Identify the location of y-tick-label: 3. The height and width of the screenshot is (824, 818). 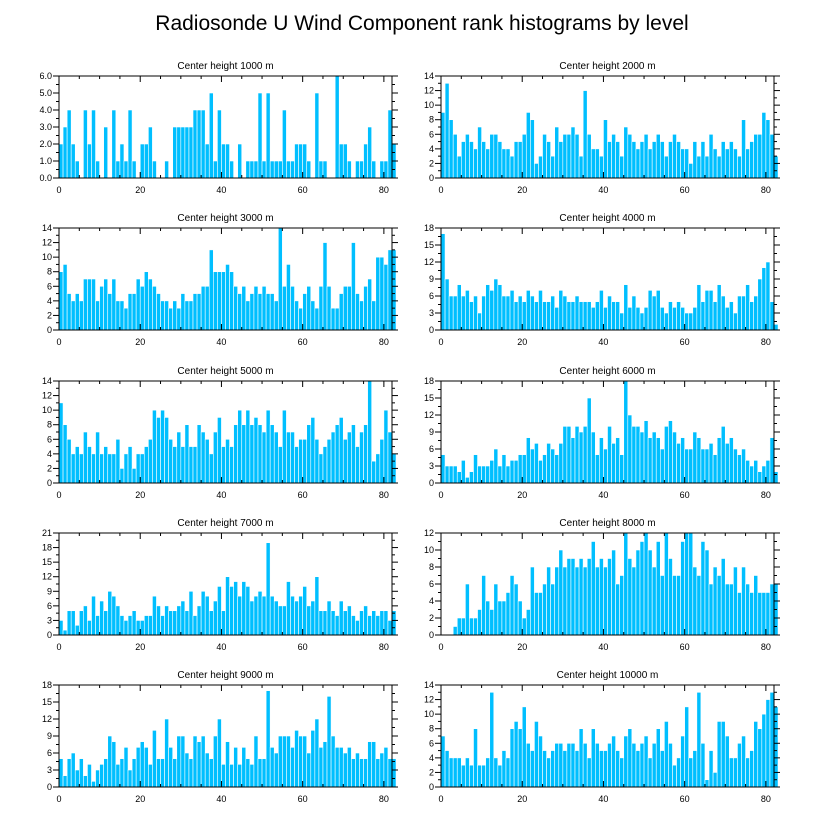
(49, 620).